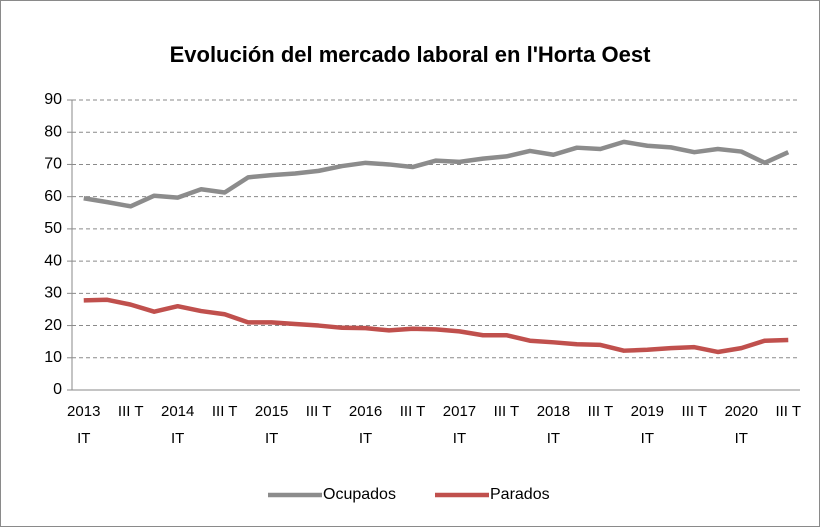 The image size is (820, 527). What do you see at coordinates (459, 425) in the screenshot?
I see `x-tick-label: 2017 IT` at bounding box center [459, 425].